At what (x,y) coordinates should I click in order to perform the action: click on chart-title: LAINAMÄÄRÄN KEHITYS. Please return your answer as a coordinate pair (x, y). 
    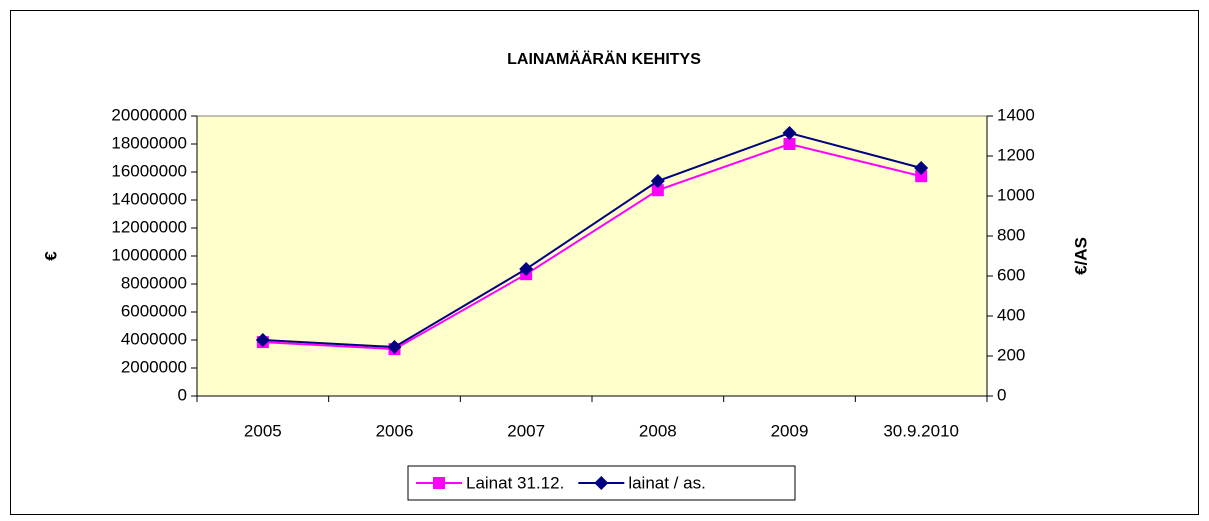
    Looking at the image, I should click on (604, 59).